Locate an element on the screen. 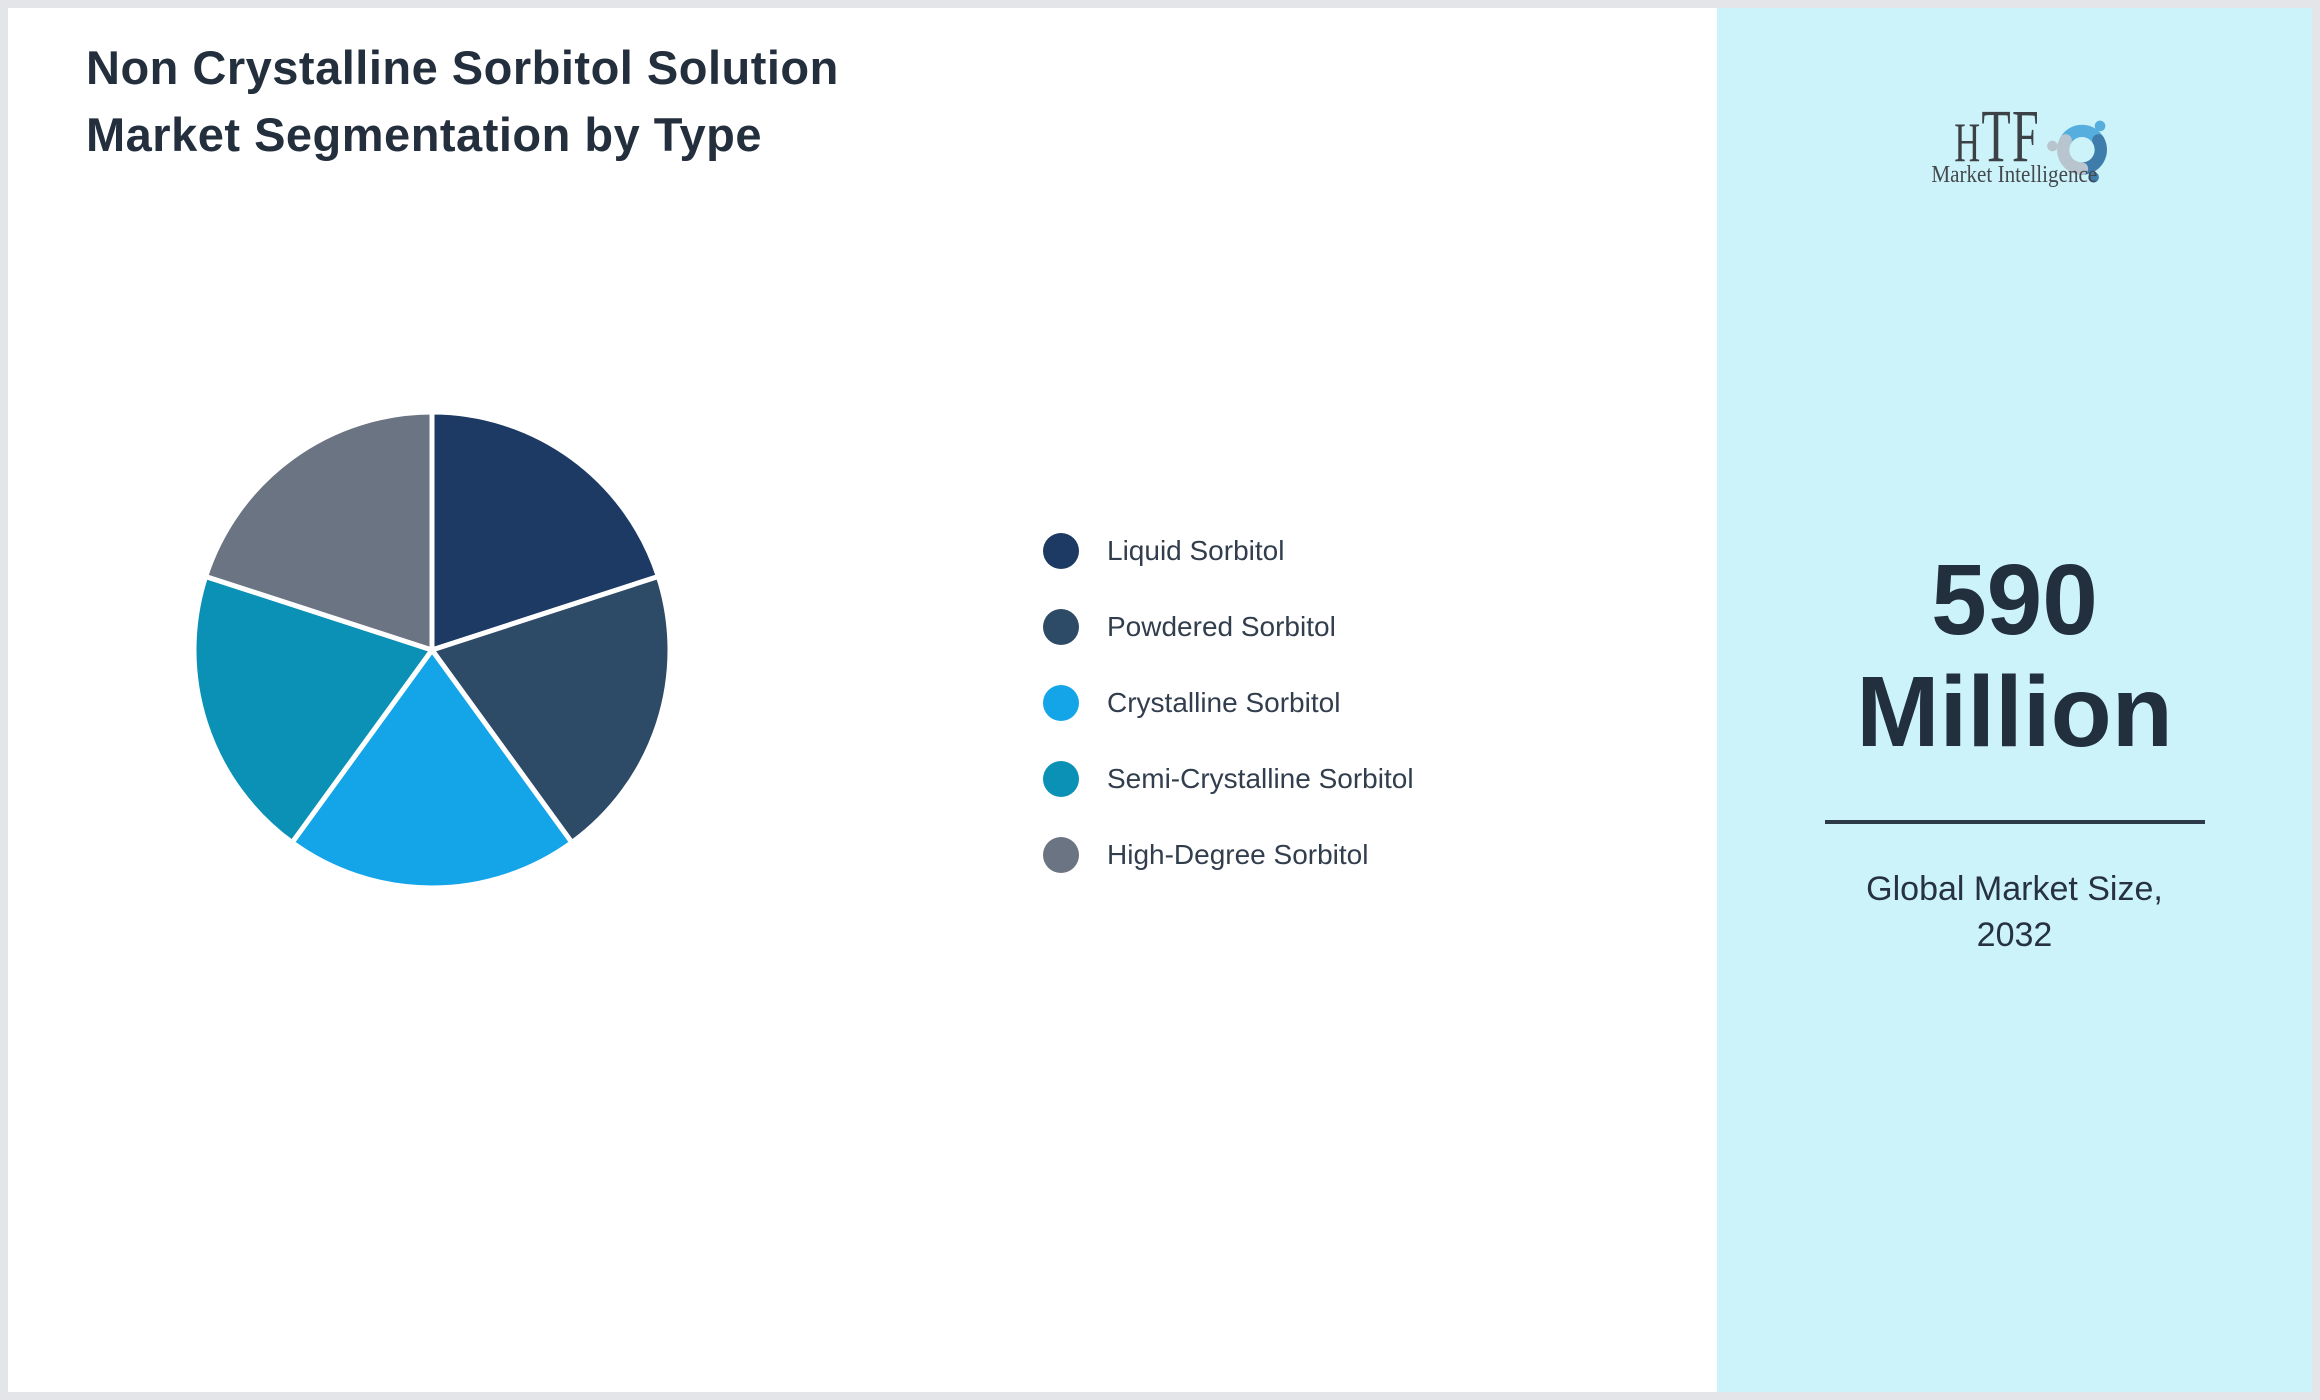 The height and width of the screenshot is (1400, 2320). legend-item: Semi-Crystalline Sorbitol is located at coordinates (1228, 779).